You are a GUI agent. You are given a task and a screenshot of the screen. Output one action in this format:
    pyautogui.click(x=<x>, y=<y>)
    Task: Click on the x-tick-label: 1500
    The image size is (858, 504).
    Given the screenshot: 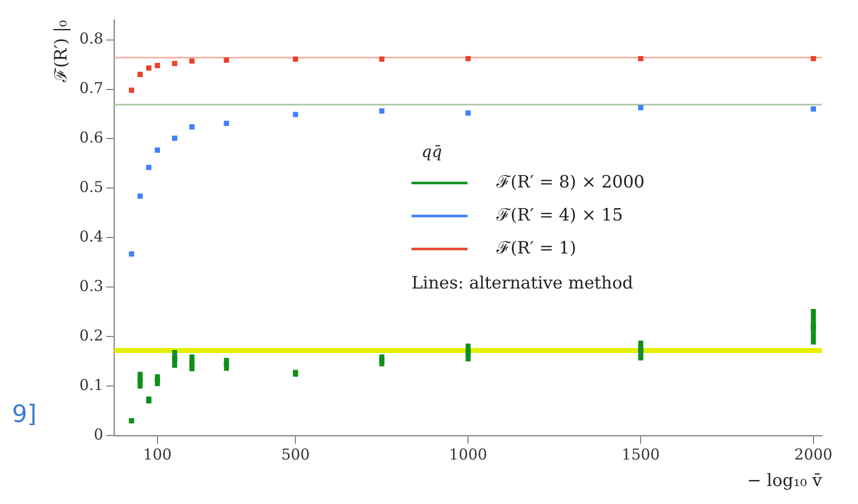 What is the action you would take?
    pyautogui.click(x=641, y=454)
    